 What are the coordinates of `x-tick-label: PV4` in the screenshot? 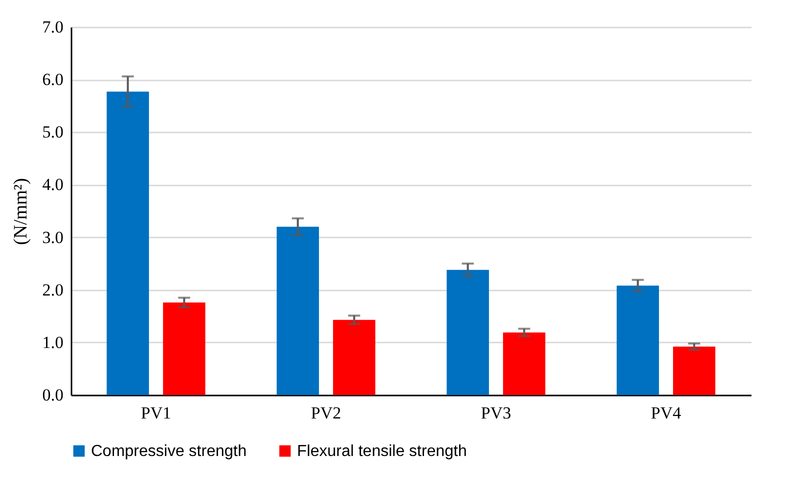 It's located at (666, 413).